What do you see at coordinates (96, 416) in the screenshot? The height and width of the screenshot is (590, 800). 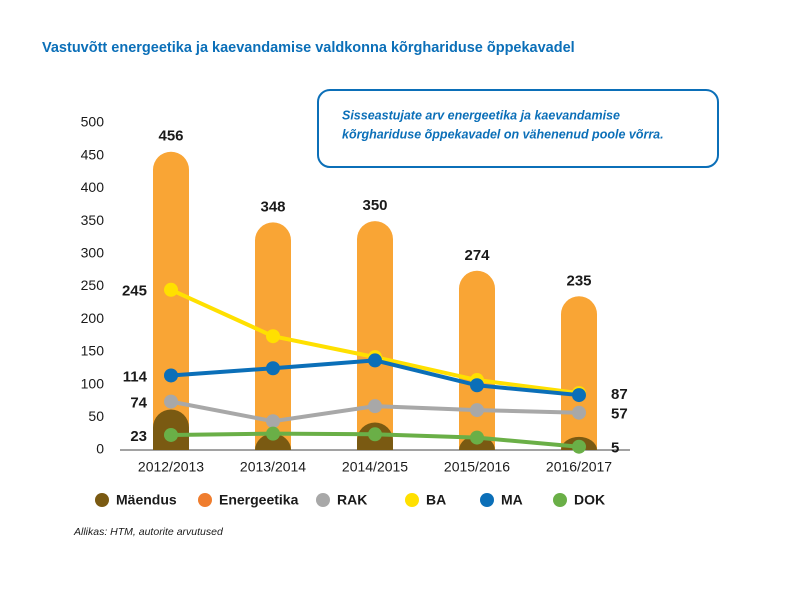 I see `y-tick-label: 50` at bounding box center [96, 416].